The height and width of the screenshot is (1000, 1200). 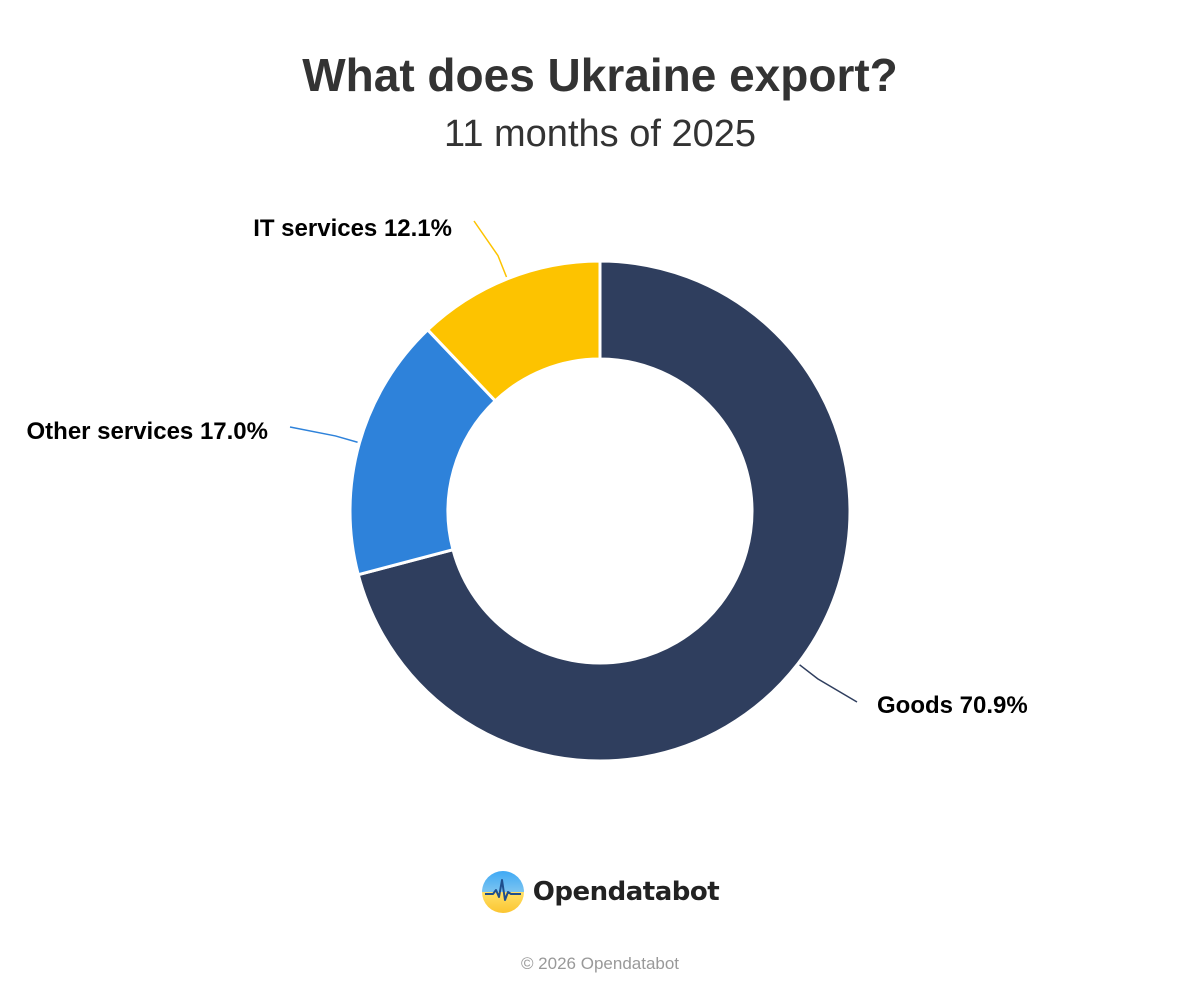 I want to click on brand-name: Opendatabot, so click(x=626, y=892).